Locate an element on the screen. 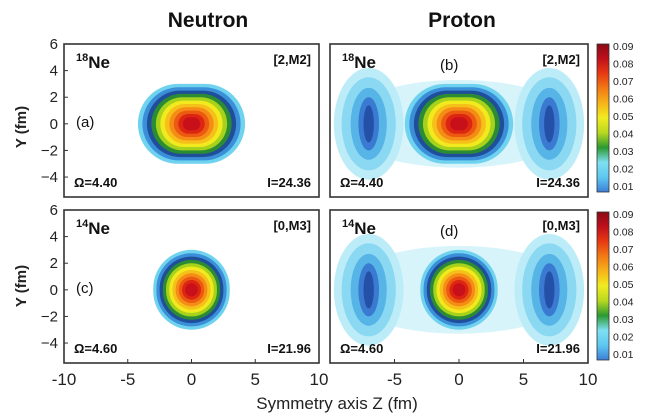 Image resolution: width=649 pixels, height=418 pixels. y-axis-label-top: Y (fm) is located at coordinates (21, 127).